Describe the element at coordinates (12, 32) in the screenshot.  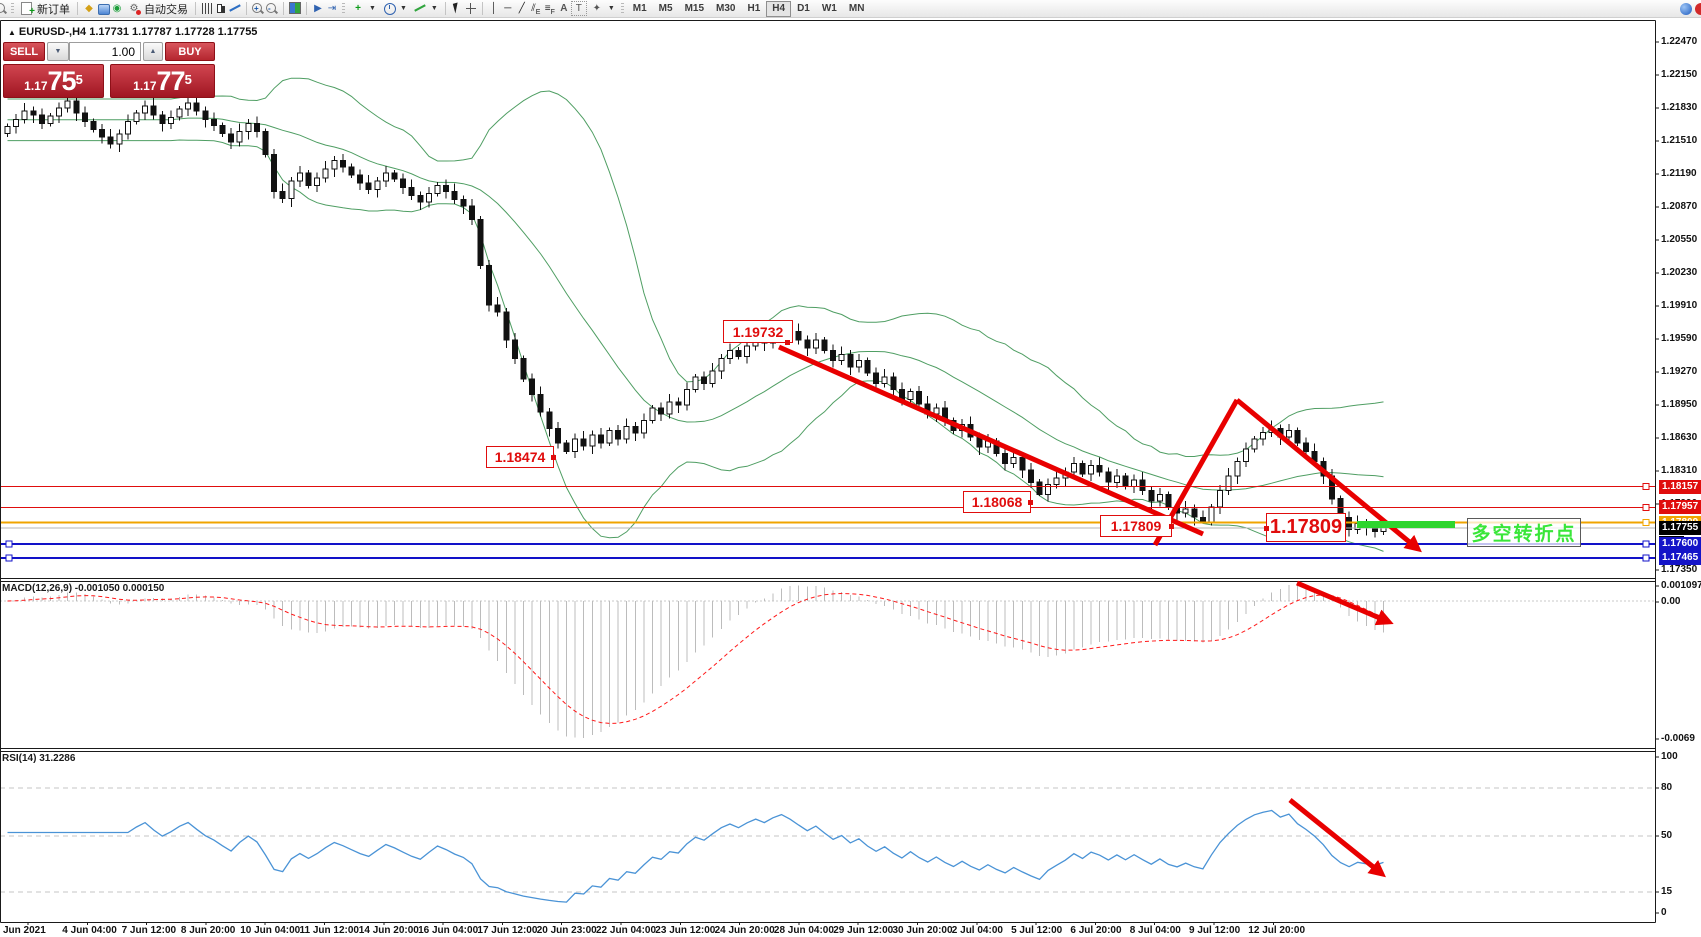
I see `symbol-arrow-icon: ▲` at that location.